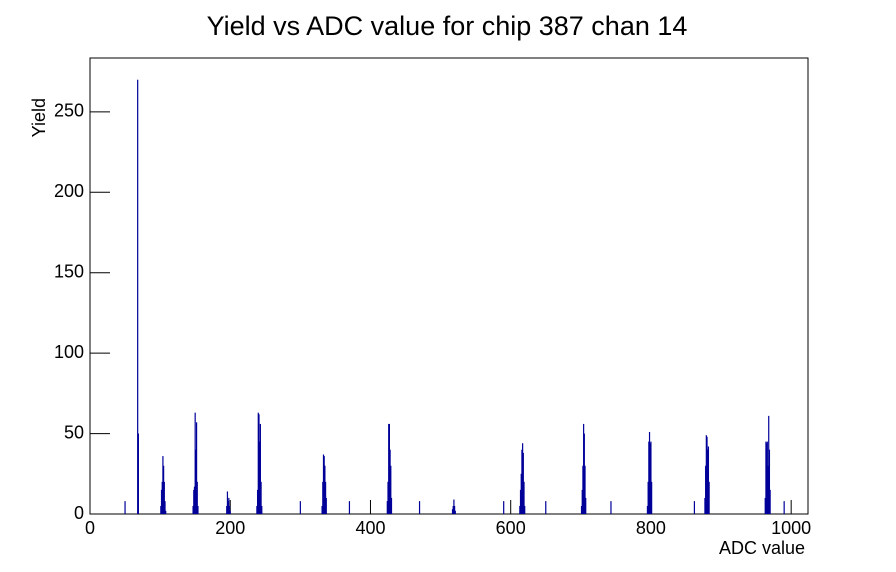  What do you see at coordinates (651, 528) in the screenshot?
I see `x-tick-label: 800` at bounding box center [651, 528].